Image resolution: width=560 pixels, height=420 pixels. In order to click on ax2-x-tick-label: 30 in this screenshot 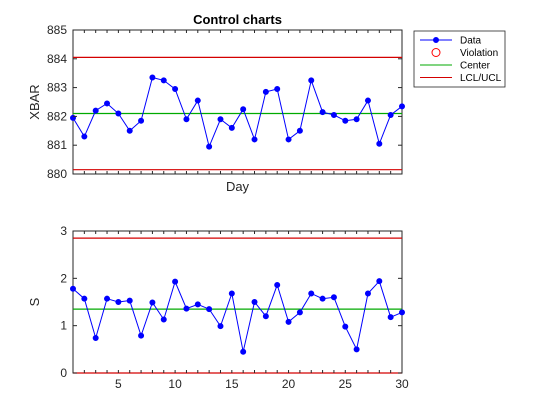, I will do `click(402, 384)`.